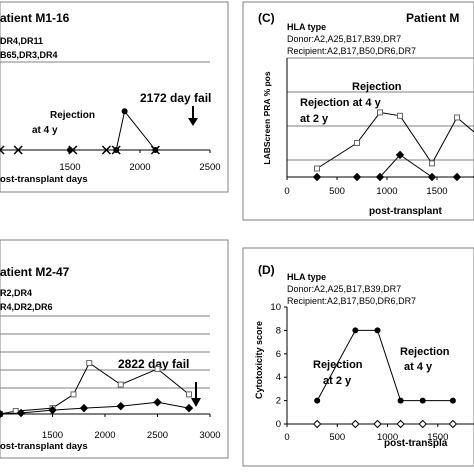 This screenshot has height=474, width=474. What do you see at coordinates (437, 437) in the screenshot?
I see `panel-d-xtick-label: 1500` at bounding box center [437, 437].